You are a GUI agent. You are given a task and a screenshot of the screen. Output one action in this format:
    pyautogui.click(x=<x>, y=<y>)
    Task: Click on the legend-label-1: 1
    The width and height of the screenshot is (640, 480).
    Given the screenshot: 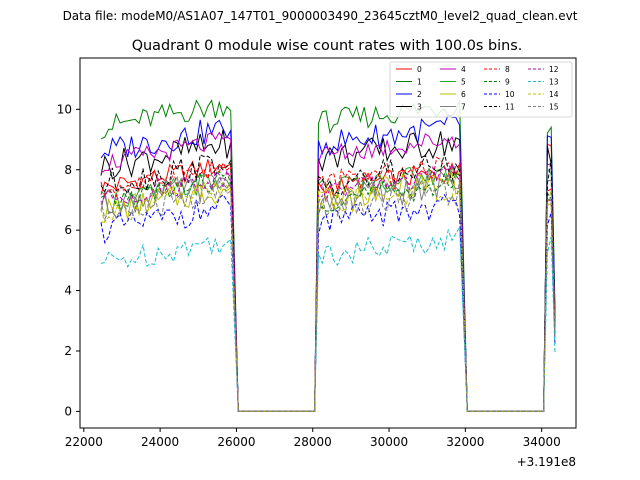 What is the action you would take?
    pyautogui.click(x=419, y=82)
    